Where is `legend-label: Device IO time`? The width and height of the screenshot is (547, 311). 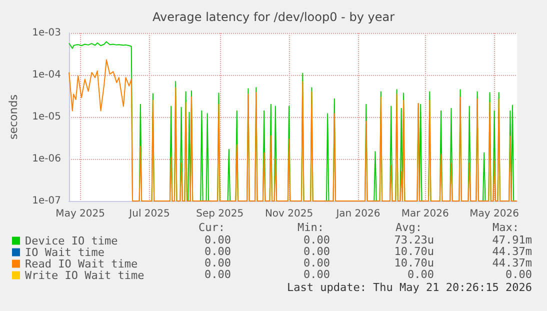
legend-label: Device IO time is located at coordinates (71, 241).